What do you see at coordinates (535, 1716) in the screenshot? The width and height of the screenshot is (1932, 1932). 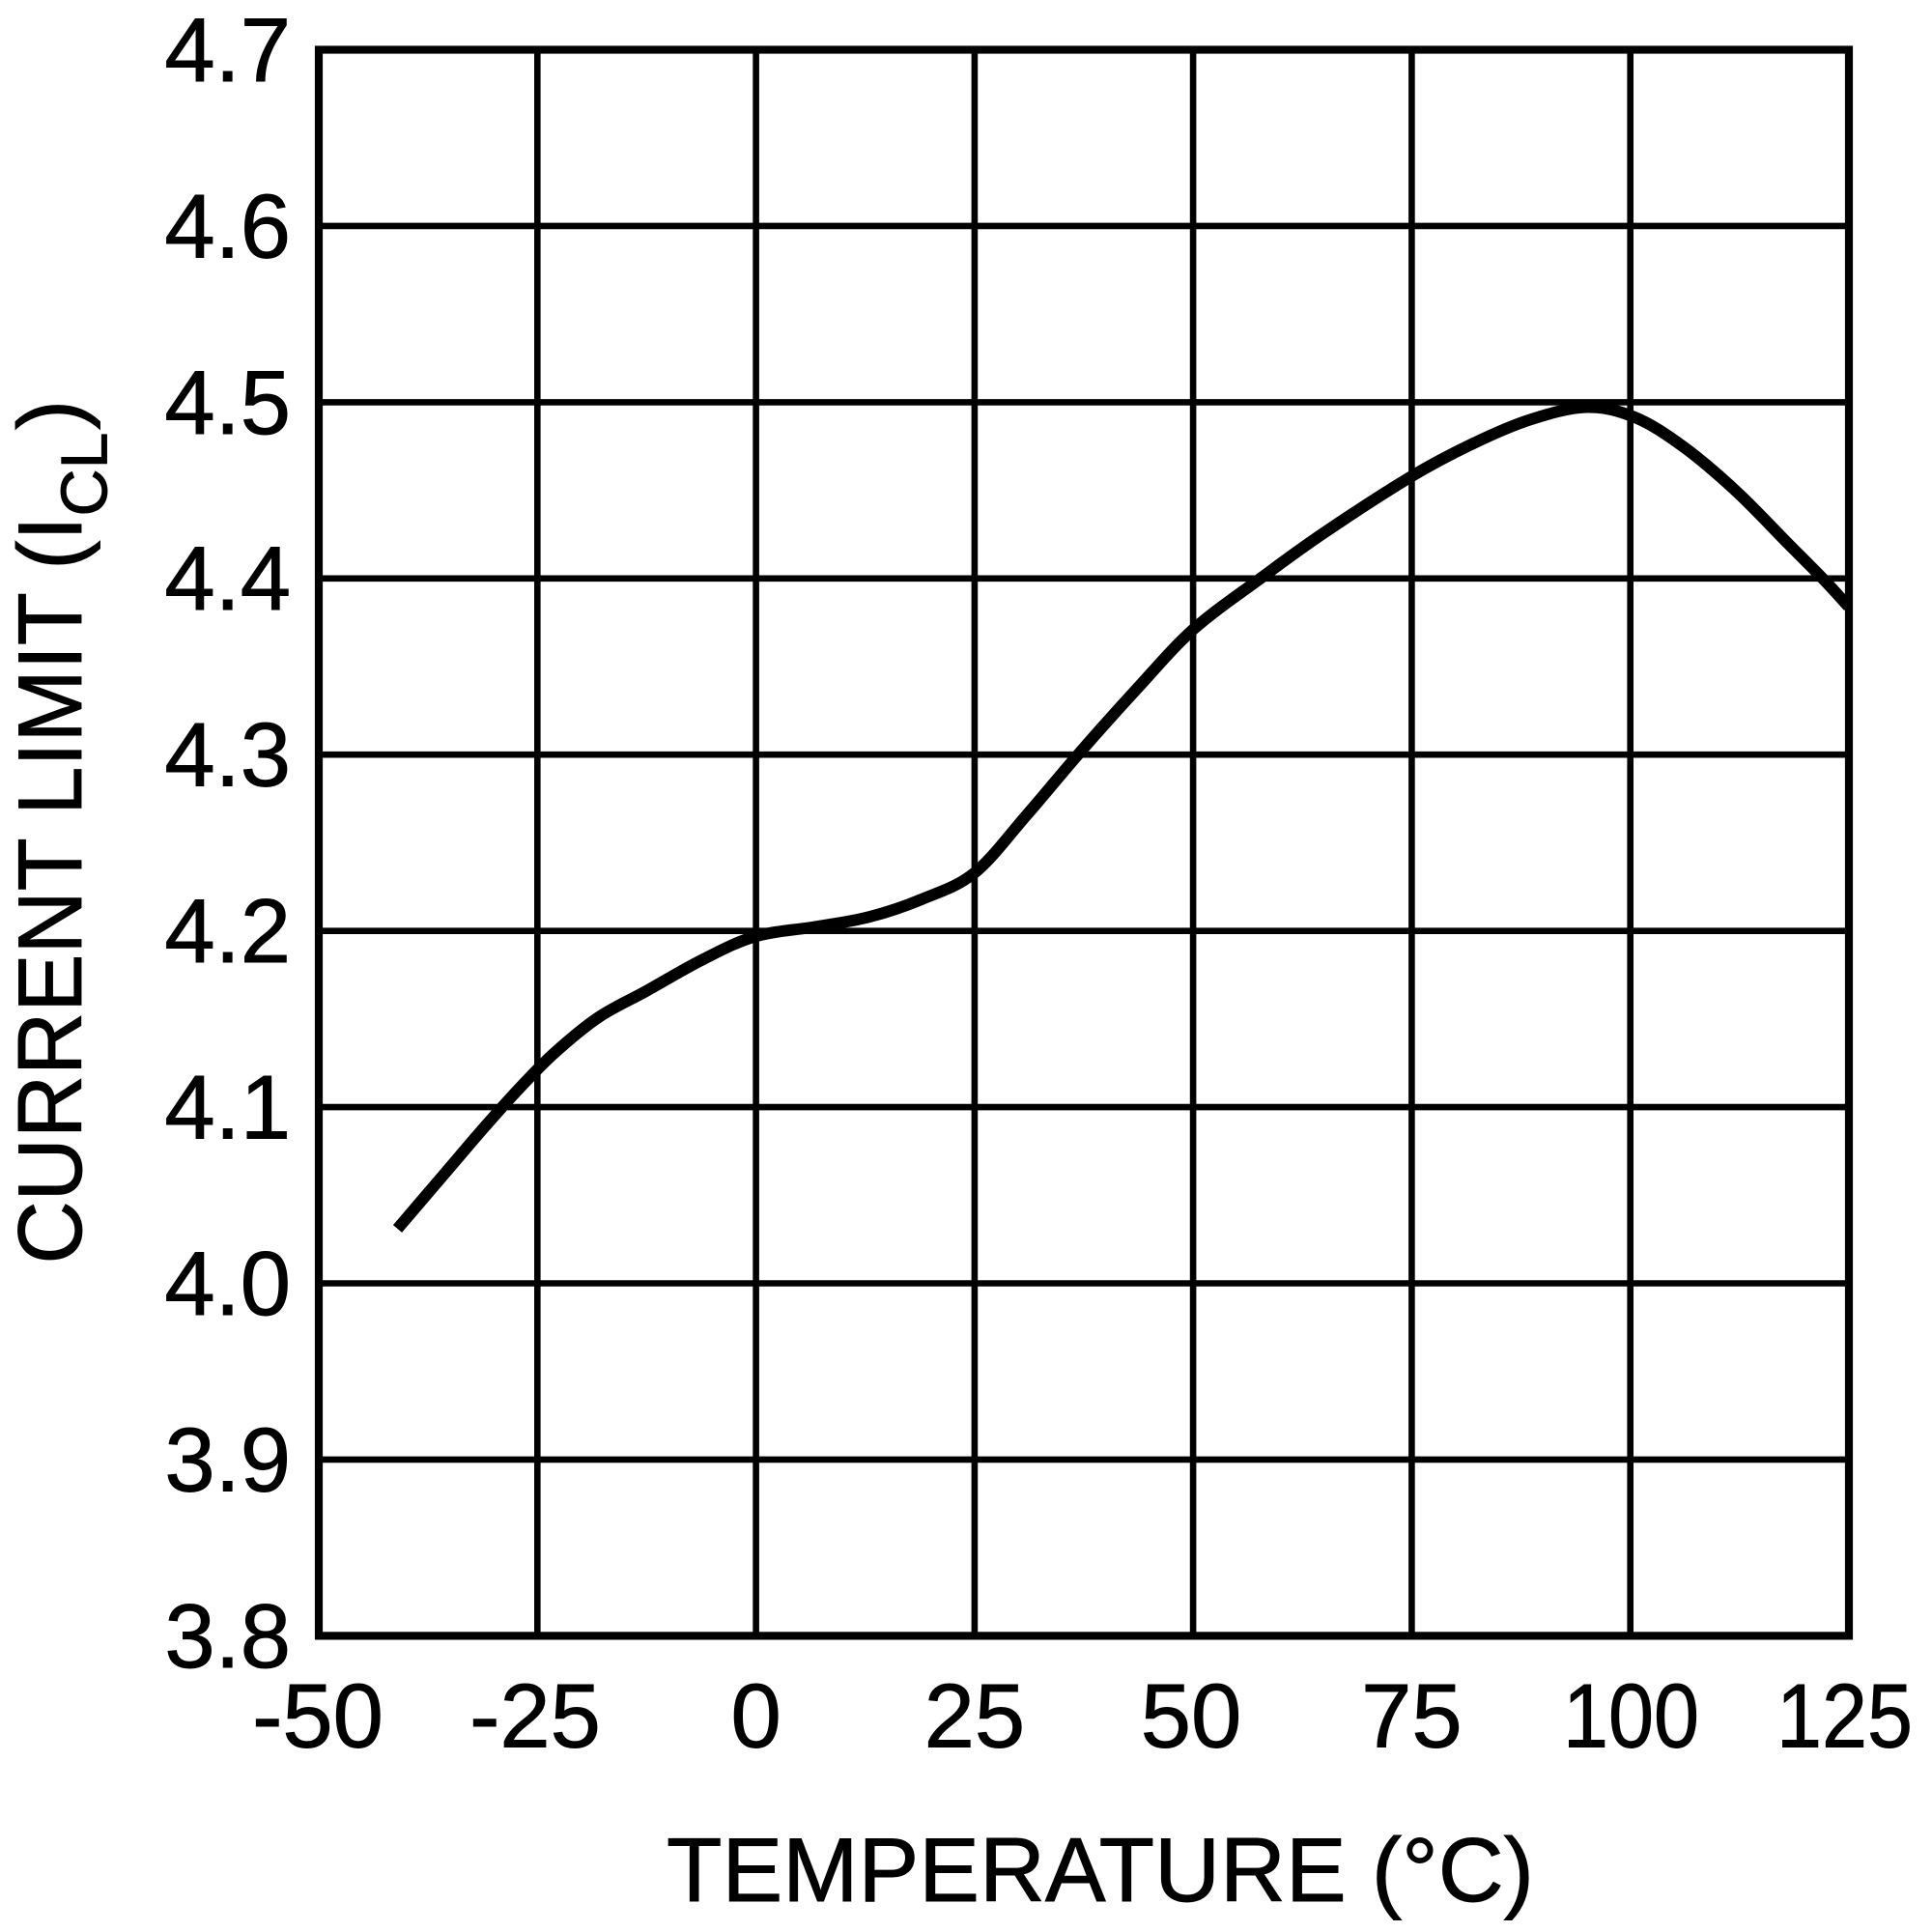 I see `svg-text: -25` at bounding box center [535, 1716].